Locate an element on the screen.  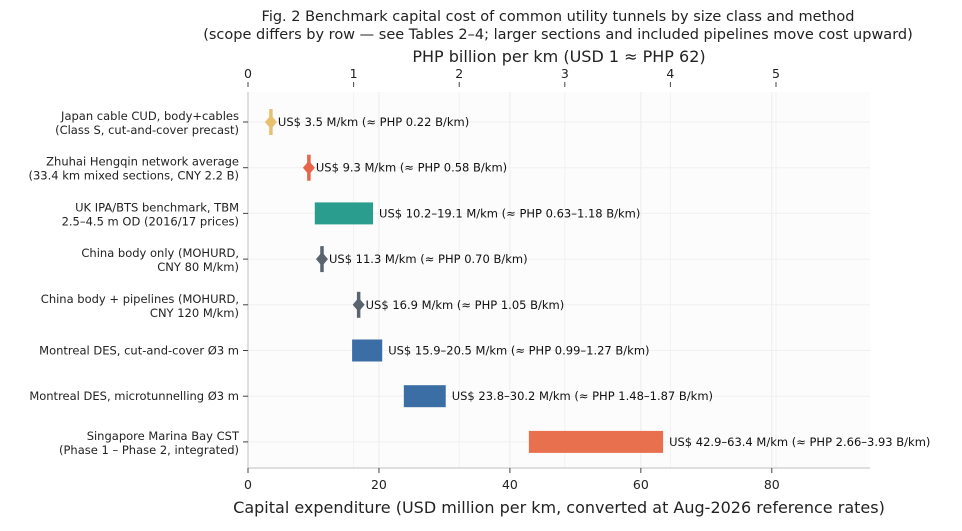
x-tick-label: 0 is located at coordinates (248, 484).